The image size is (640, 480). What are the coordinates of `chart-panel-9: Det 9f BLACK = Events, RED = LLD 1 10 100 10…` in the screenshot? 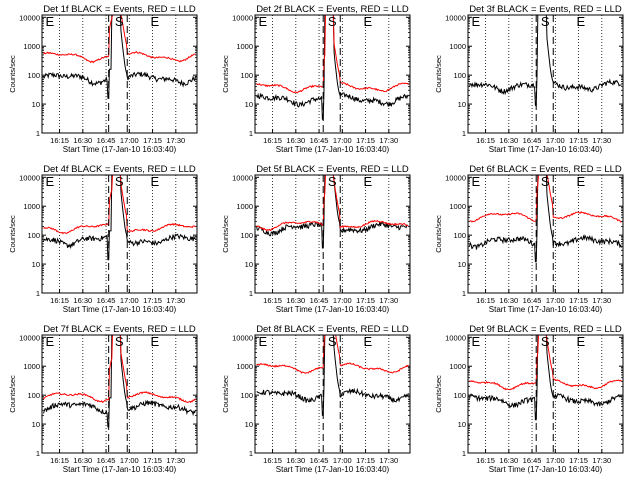 It's located at (529, 399).